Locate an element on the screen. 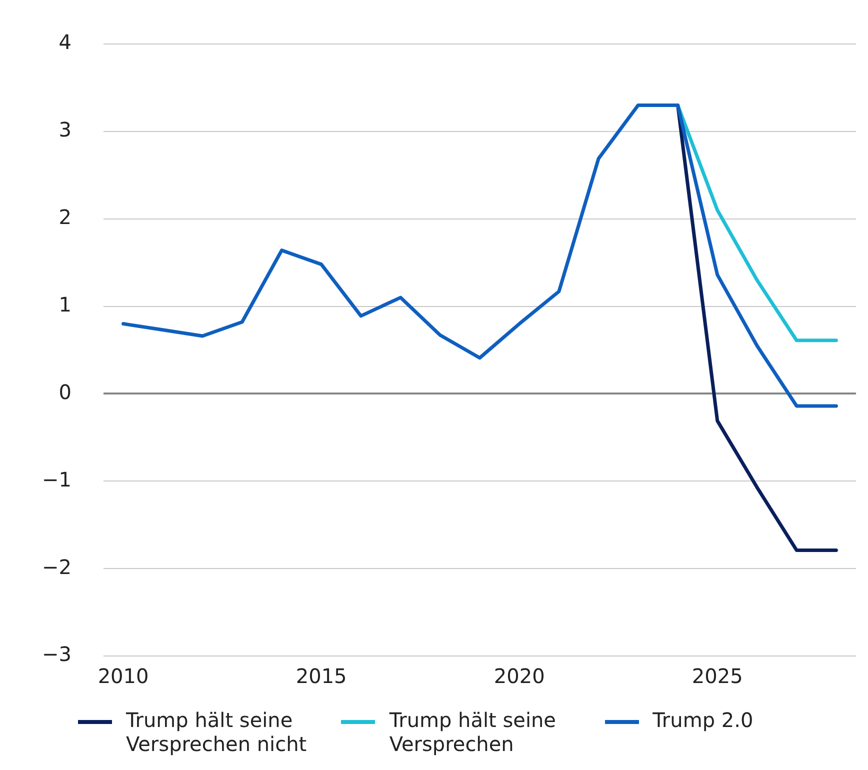  y-tick-label: 1 is located at coordinates (65, 304).